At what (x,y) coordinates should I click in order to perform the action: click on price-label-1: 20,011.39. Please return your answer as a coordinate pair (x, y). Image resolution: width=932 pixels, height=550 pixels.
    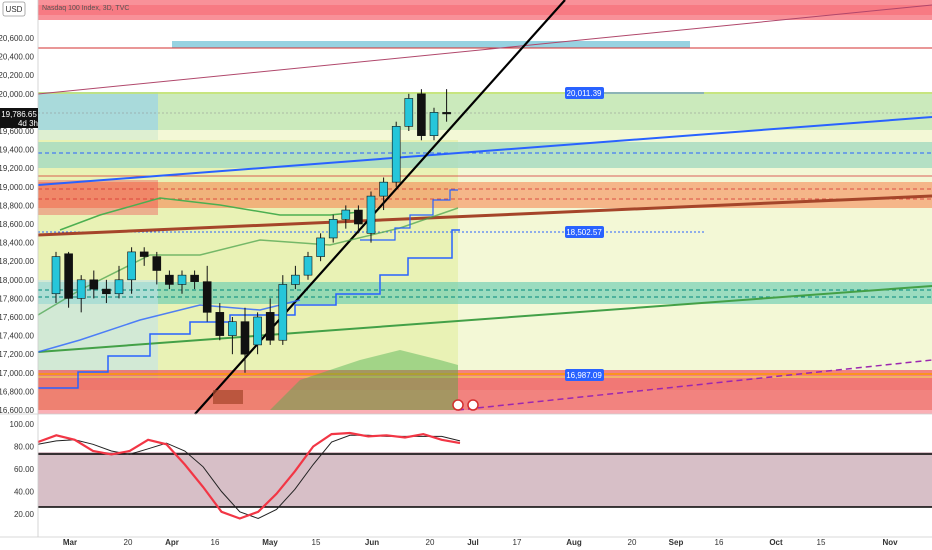
    Looking at the image, I should click on (634, 93).